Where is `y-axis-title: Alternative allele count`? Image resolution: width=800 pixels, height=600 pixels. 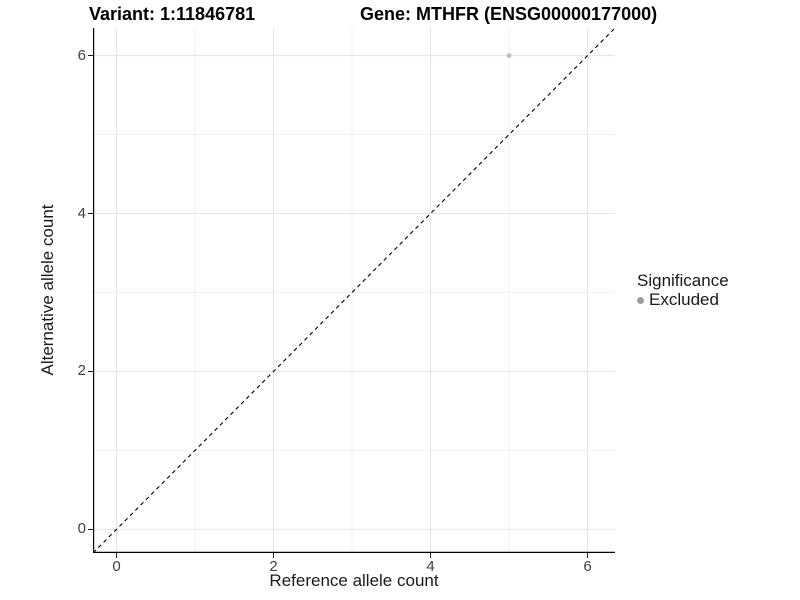 y-axis-title: Alternative allele count is located at coordinates (47, 290).